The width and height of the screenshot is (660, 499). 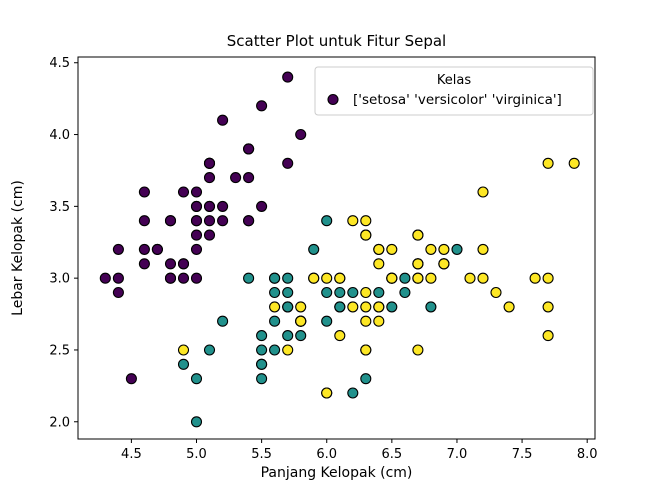 I want to click on x-tick-label: 5.5, so click(x=261, y=454).